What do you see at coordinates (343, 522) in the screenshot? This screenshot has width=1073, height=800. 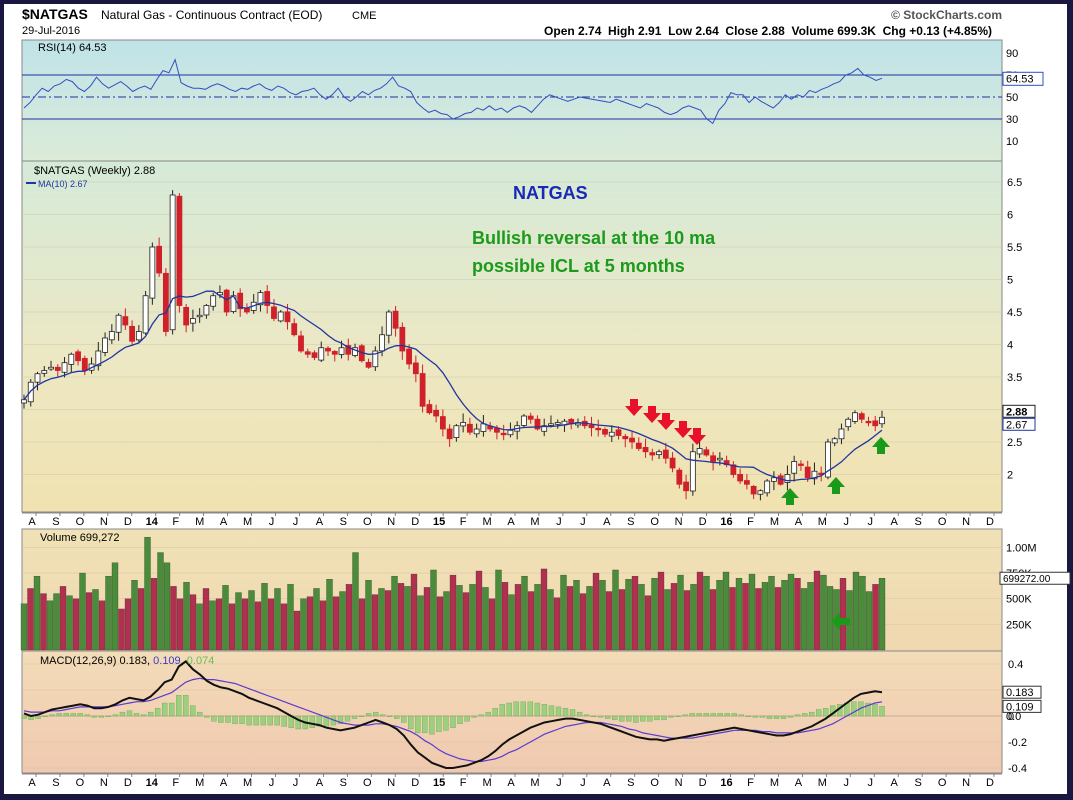 I see `date-axis-top-label: S` at bounding box center [343, 522].